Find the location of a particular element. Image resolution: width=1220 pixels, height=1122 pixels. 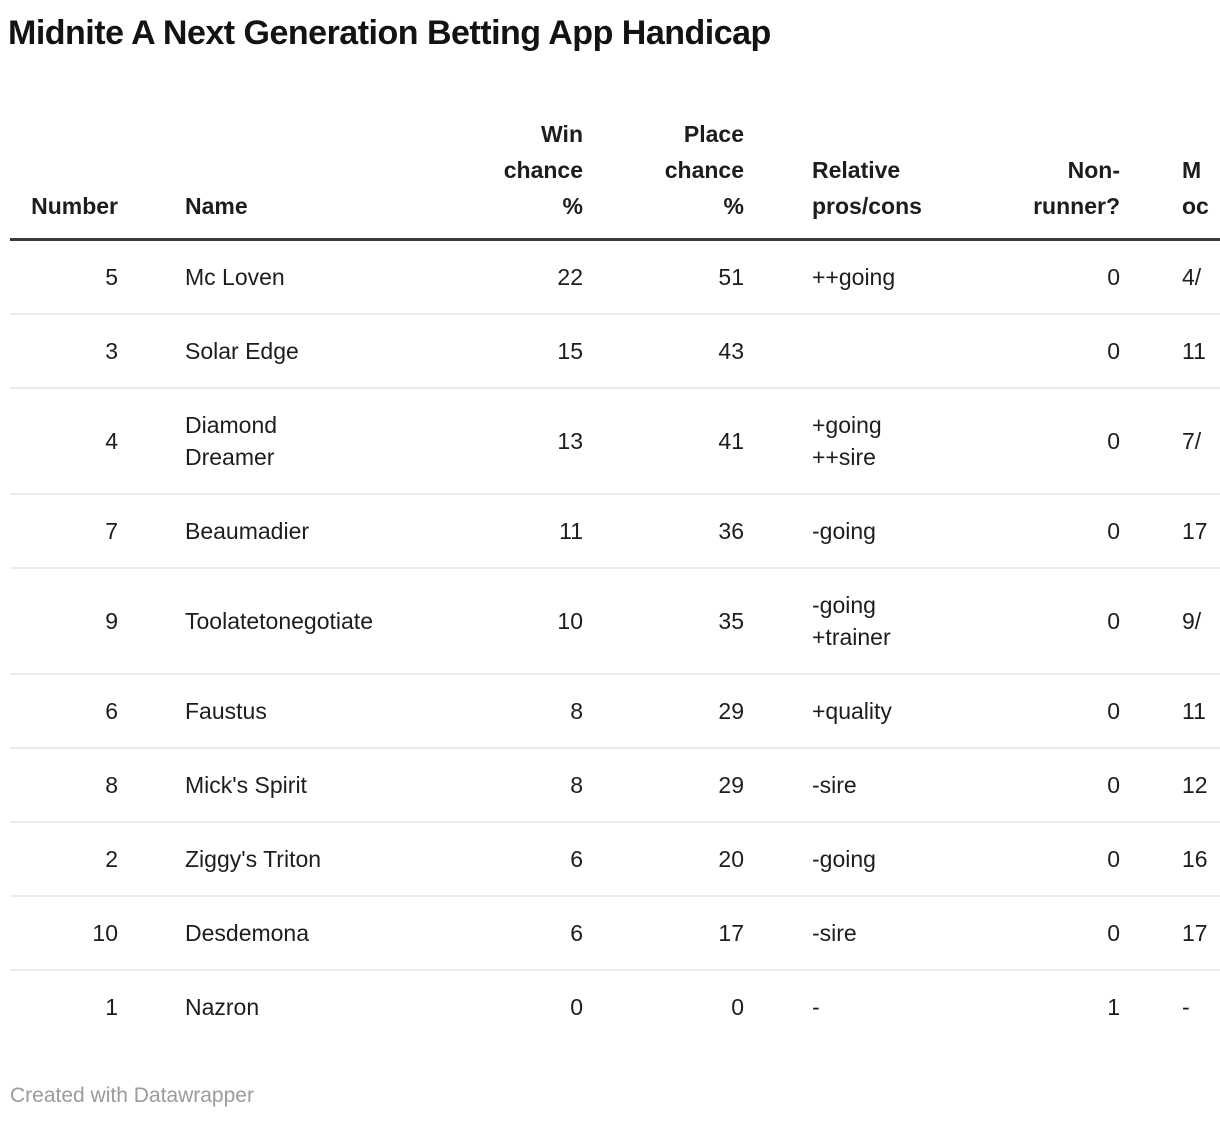

cell-odds: - is located at coordinates (1186, 1007).